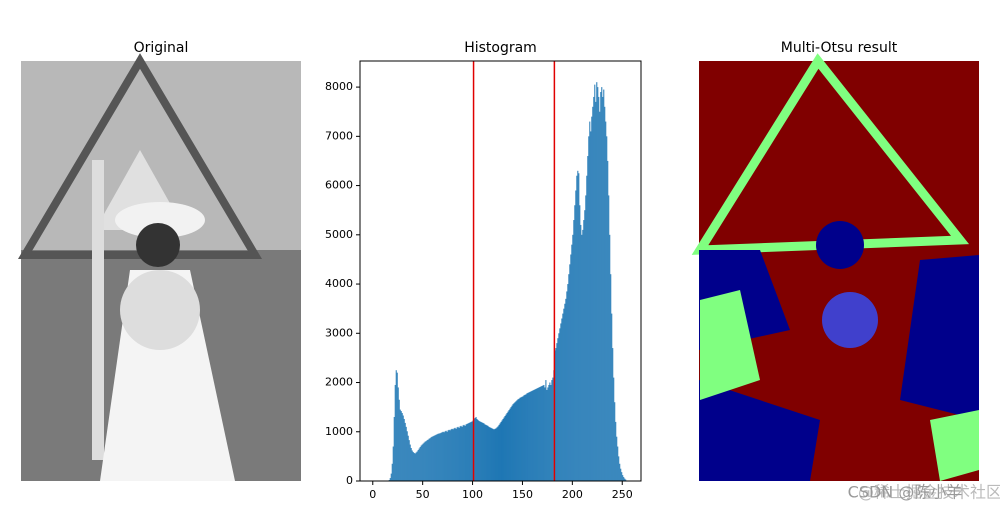 Image resolution: width=1000 pixels, height=512 pixels. I want to click on x-tick-label: 50, so click(423, 494).